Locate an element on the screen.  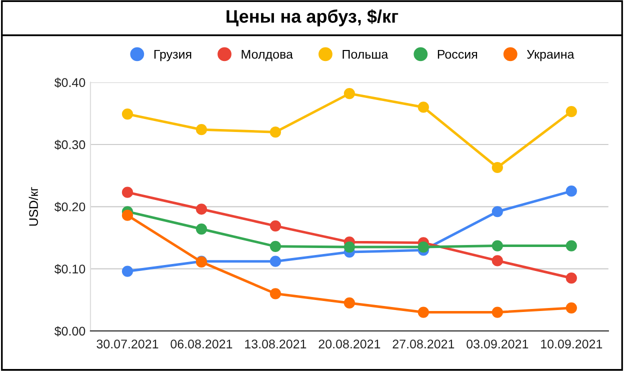
x-tick-label: 13.08.2021 is located at coordinates (275, 344).